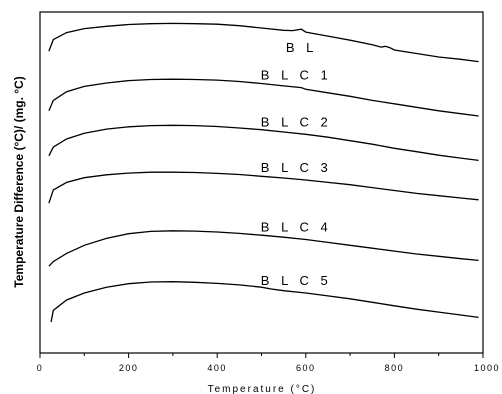  Describe the element at coordinates (19, 181) in the screenshot. I see `y-axis-title: Temperature Difference (°C)/ (mg. °C)` at that location.